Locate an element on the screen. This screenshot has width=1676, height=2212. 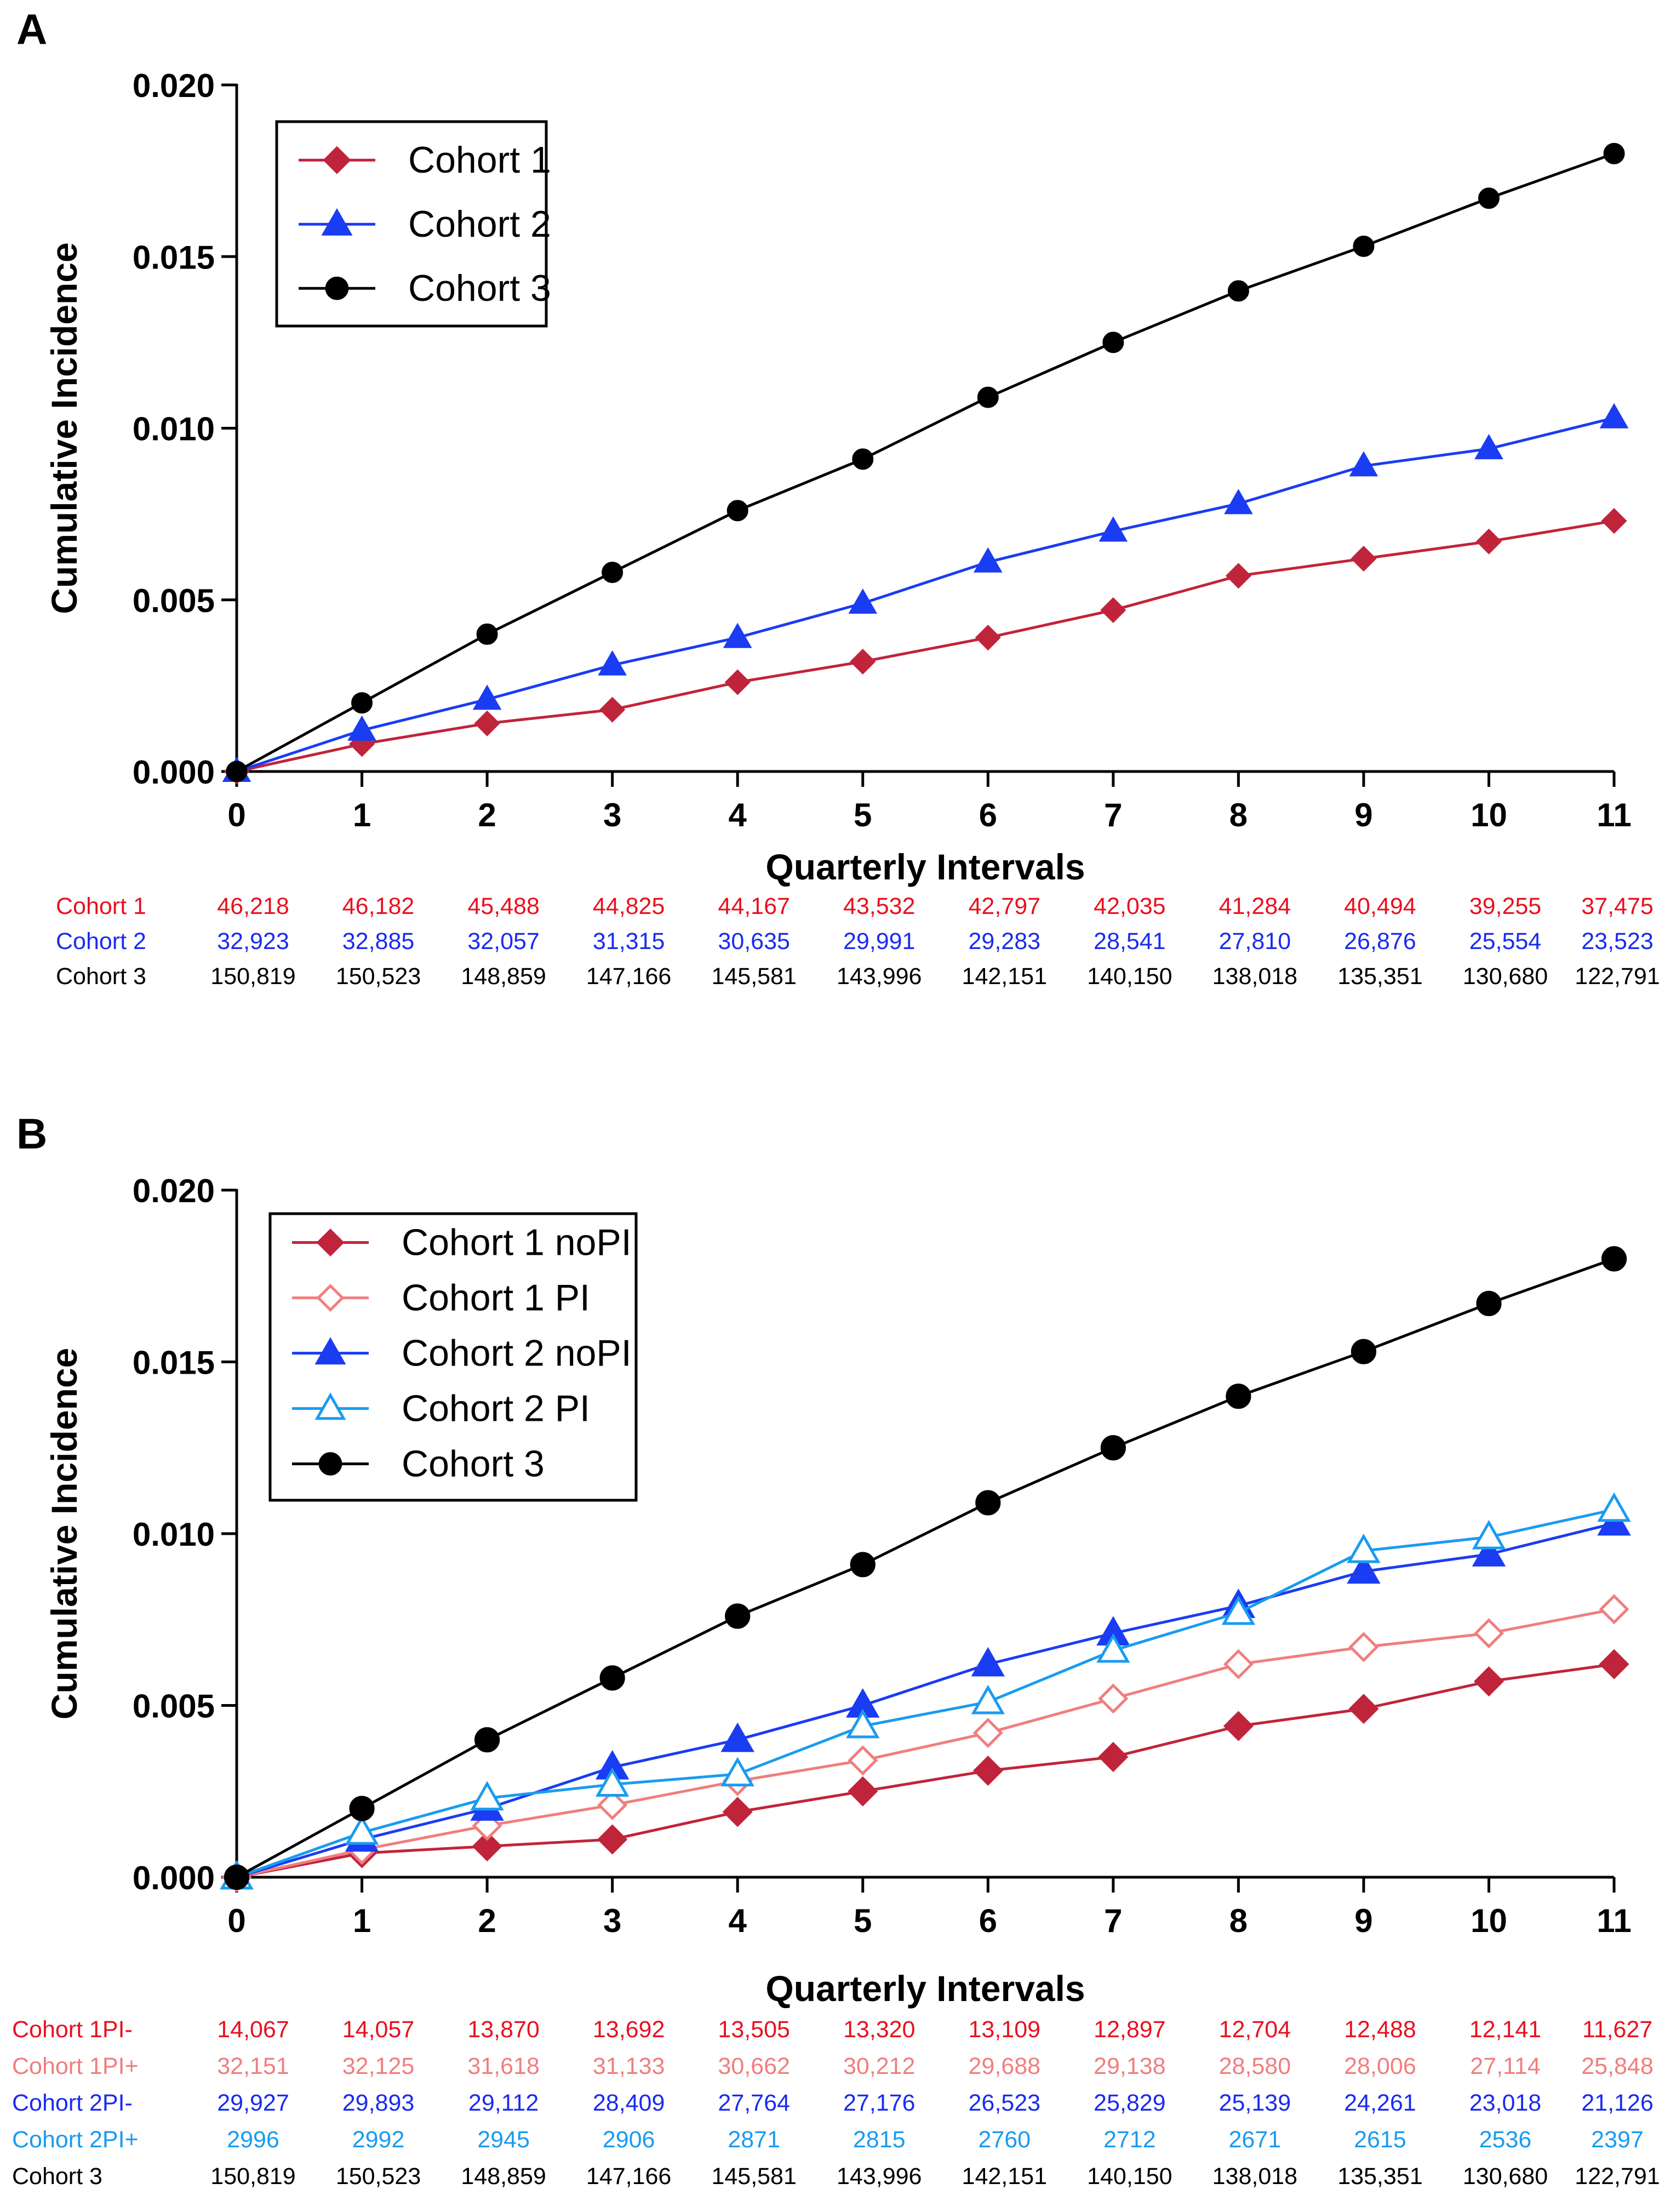
x-tick-label: 11 is located at coordinates (1614, 1921).